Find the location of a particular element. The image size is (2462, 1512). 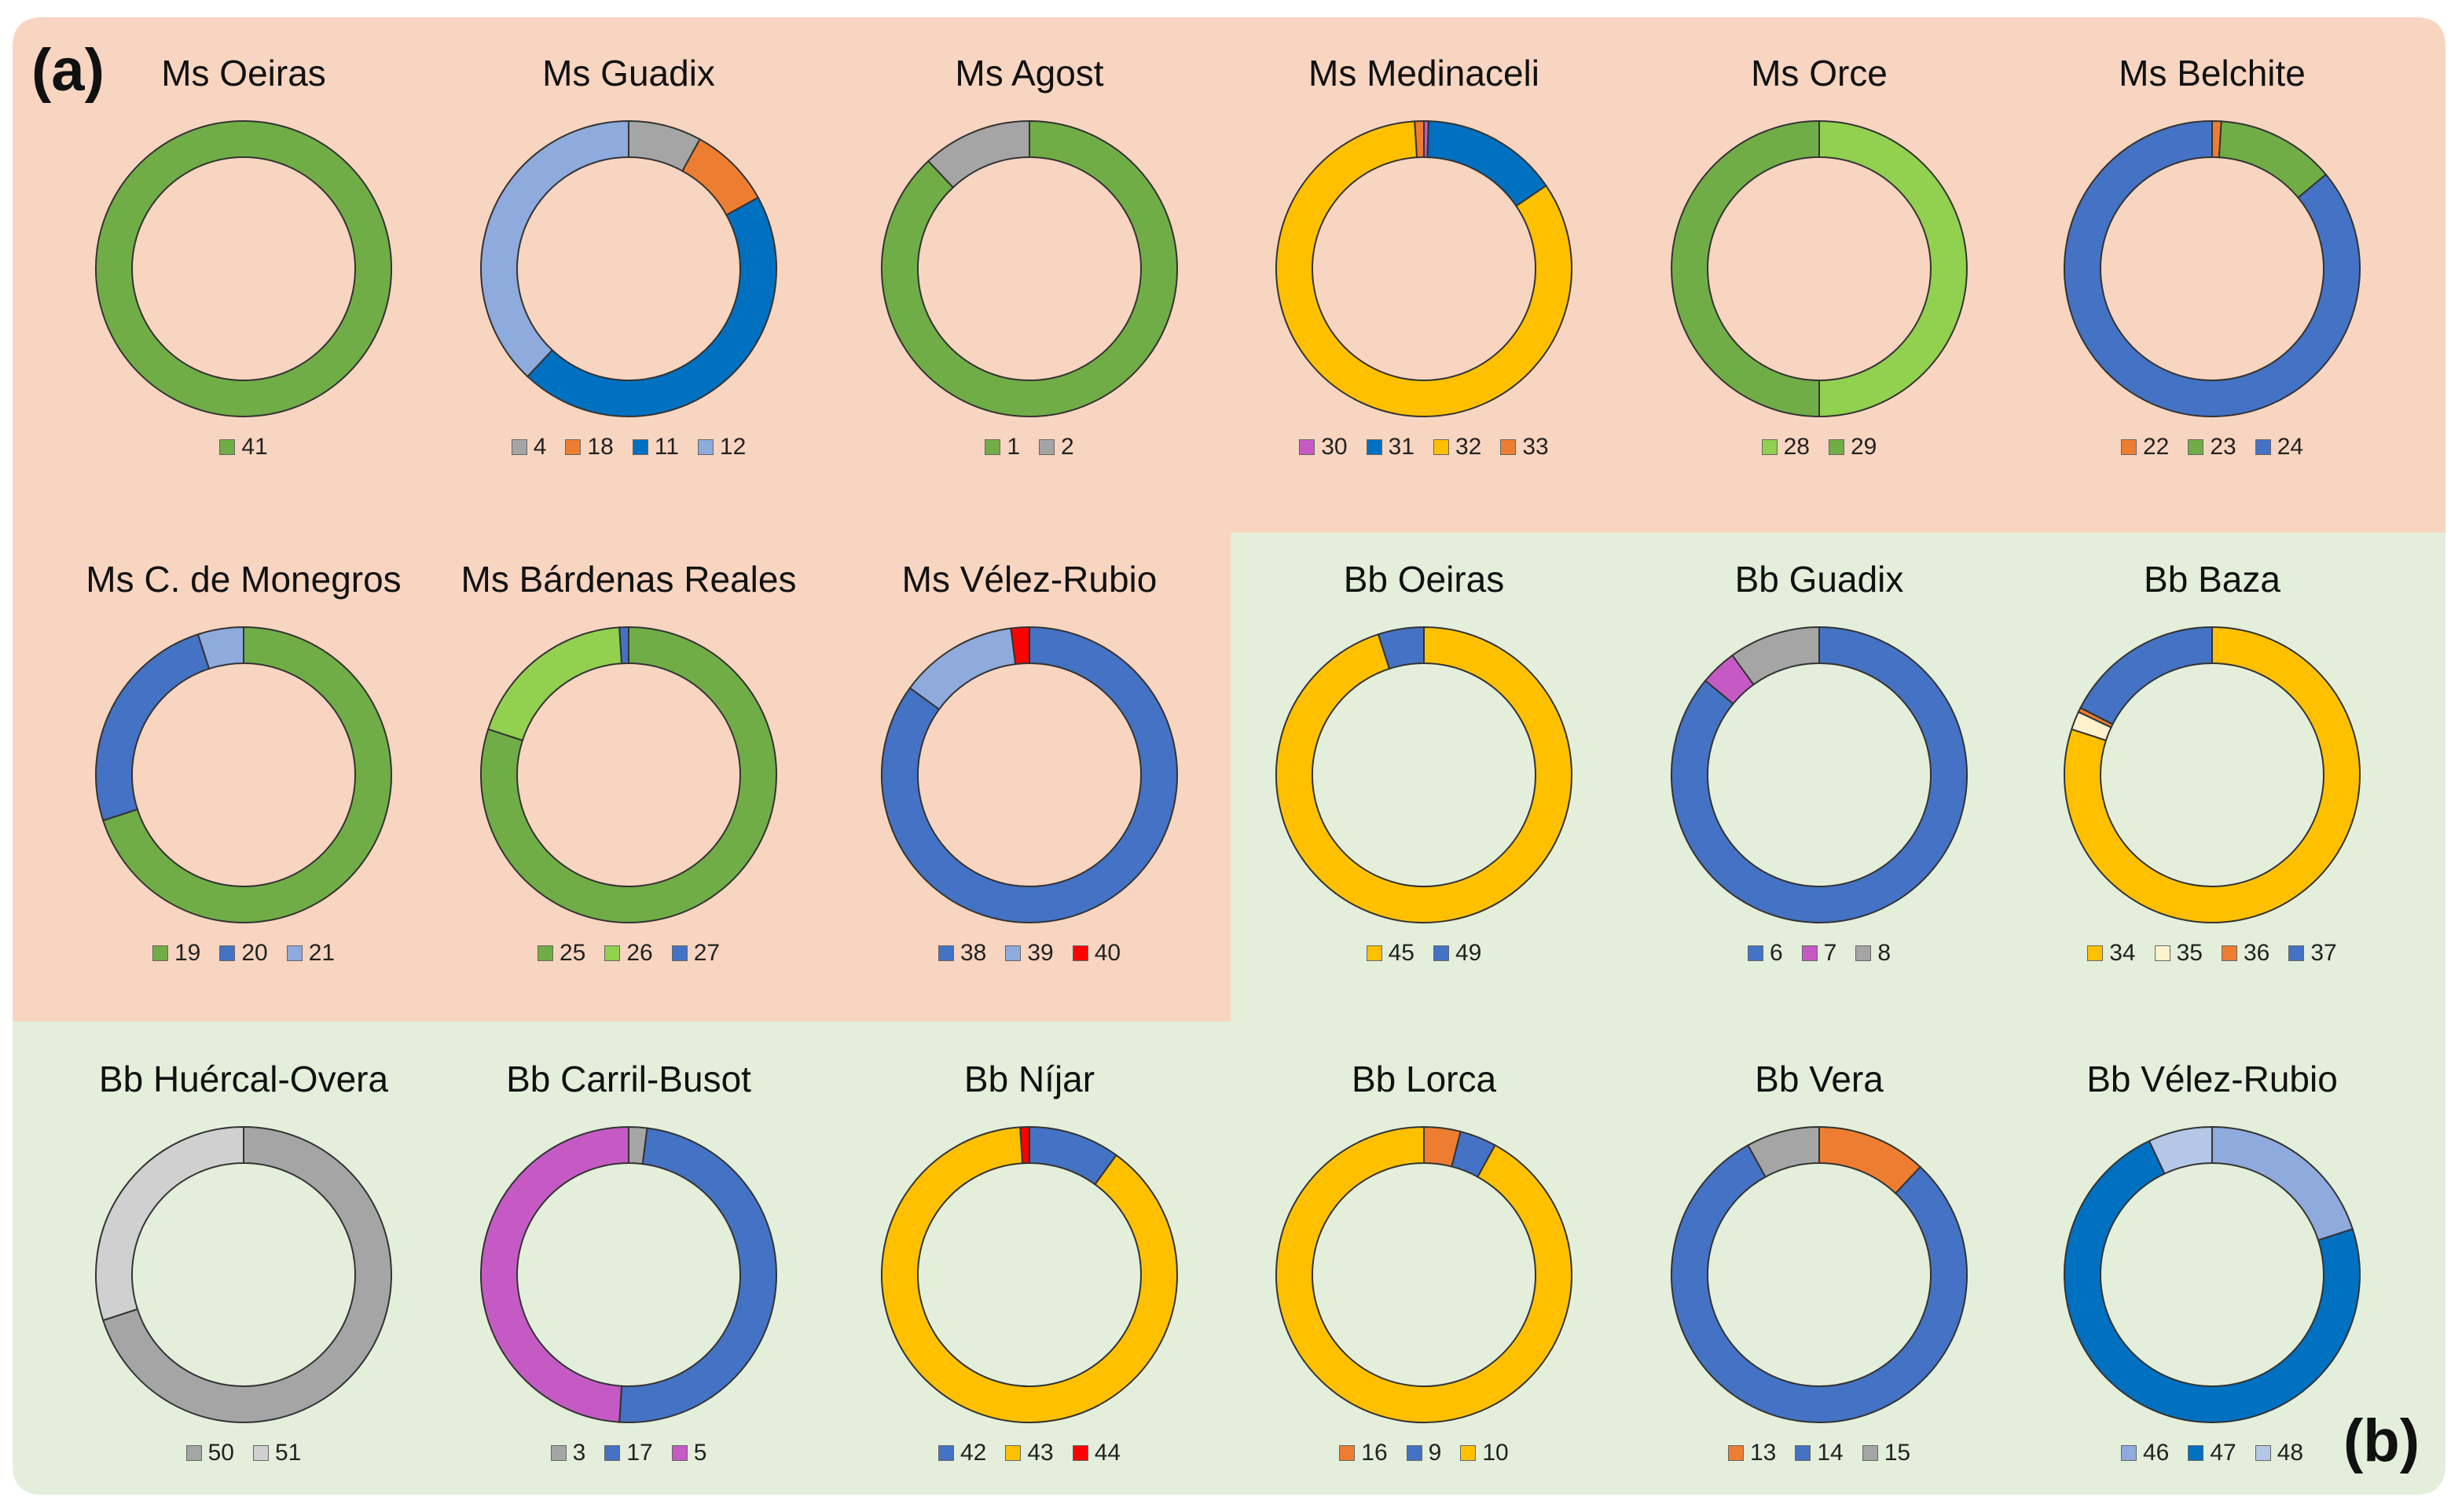

chart-title: Bb Carril-Busot is located at coordinates (628, 1079).